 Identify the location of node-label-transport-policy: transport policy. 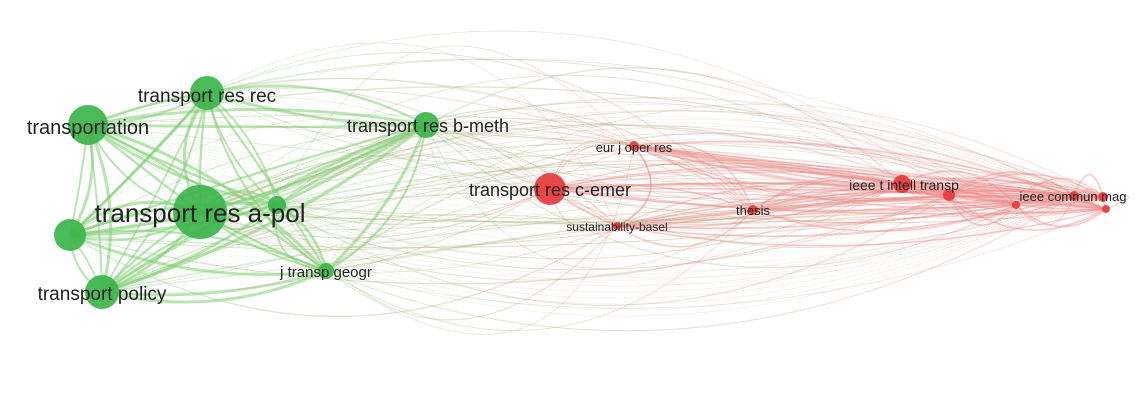
(102, 294).